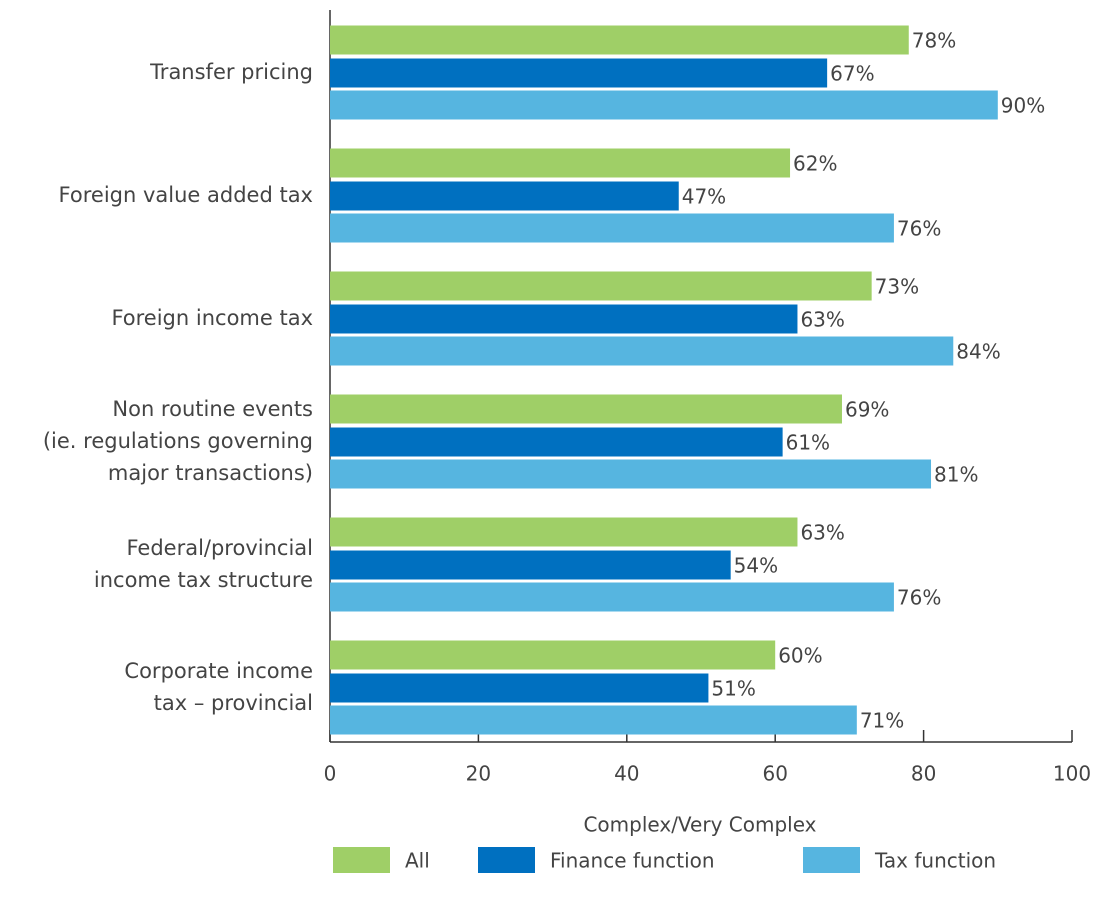  What do you see at coordinates (882, 721) in the screenshot?
I see `value-label: 71%` at bounding box center [882, 721].